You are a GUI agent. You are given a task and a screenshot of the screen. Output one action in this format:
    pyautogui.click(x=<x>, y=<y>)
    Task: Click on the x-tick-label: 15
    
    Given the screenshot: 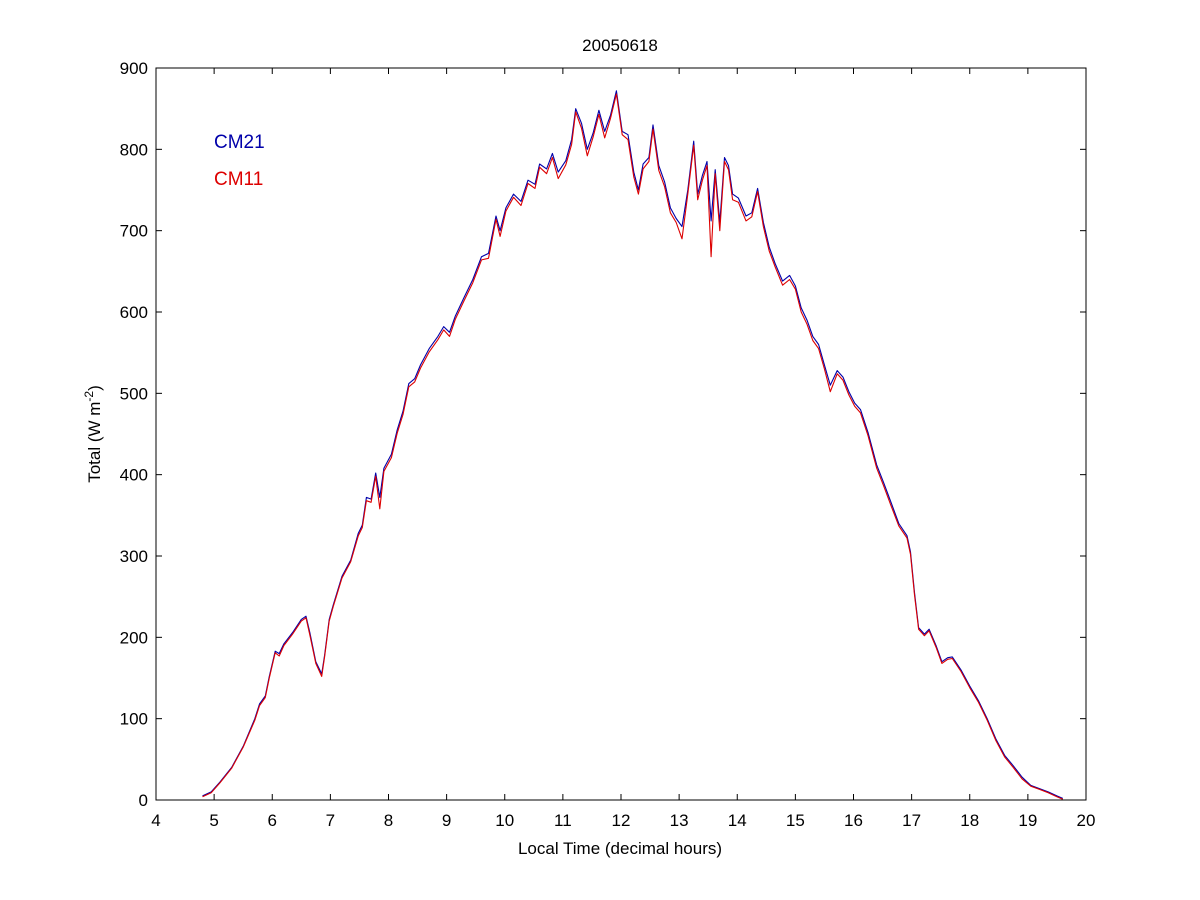 What is the action you would take?
    pyautogui.click(x=795, y=820)
    